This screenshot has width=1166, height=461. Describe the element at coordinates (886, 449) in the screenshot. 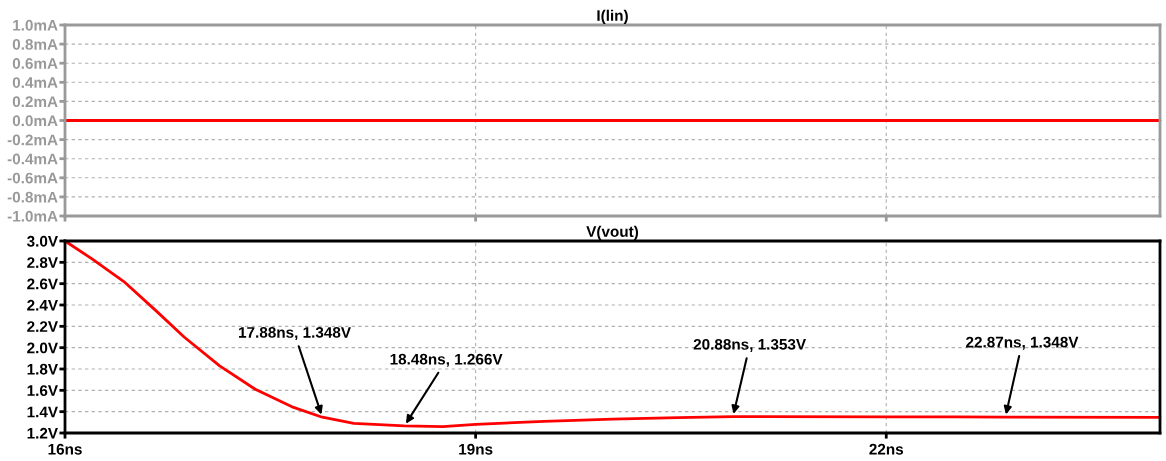

I see `x-tick-label: 22ns` at that location.